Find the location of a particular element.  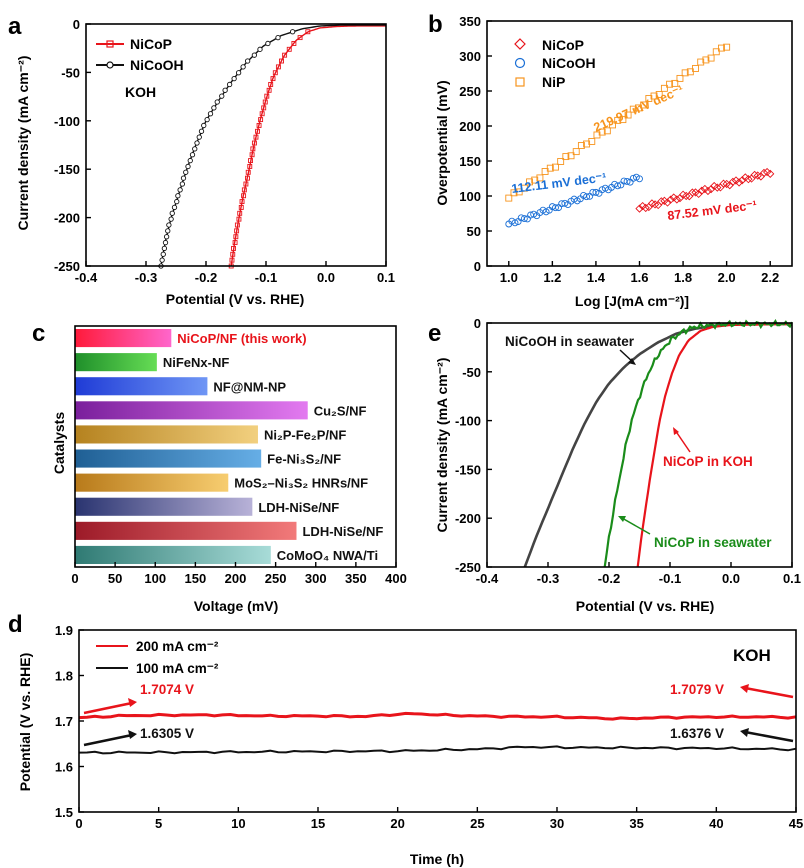

bar-label: Cu₂S/NF is located at coordinates (340, 410).